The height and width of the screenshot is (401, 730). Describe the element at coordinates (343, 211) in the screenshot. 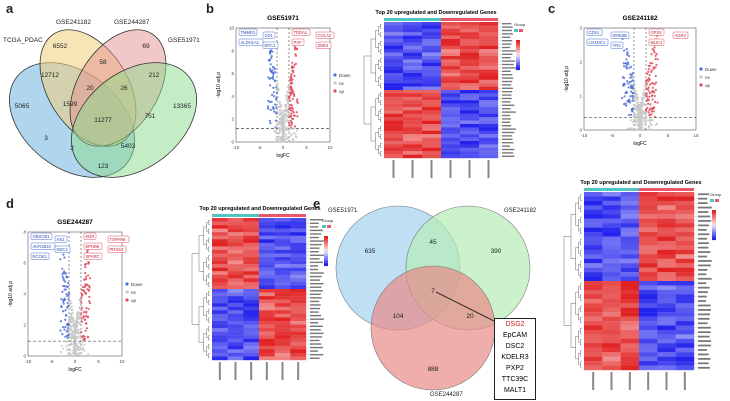

I see `venn3-set-label-g519: GSE51971` at that location.